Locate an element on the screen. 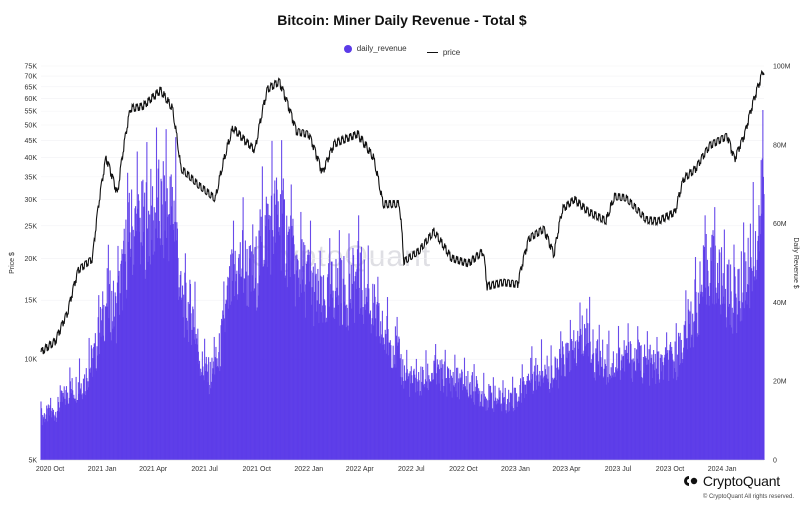  x-tick-label: 2023 Oct is located at coordinates (670, 469).